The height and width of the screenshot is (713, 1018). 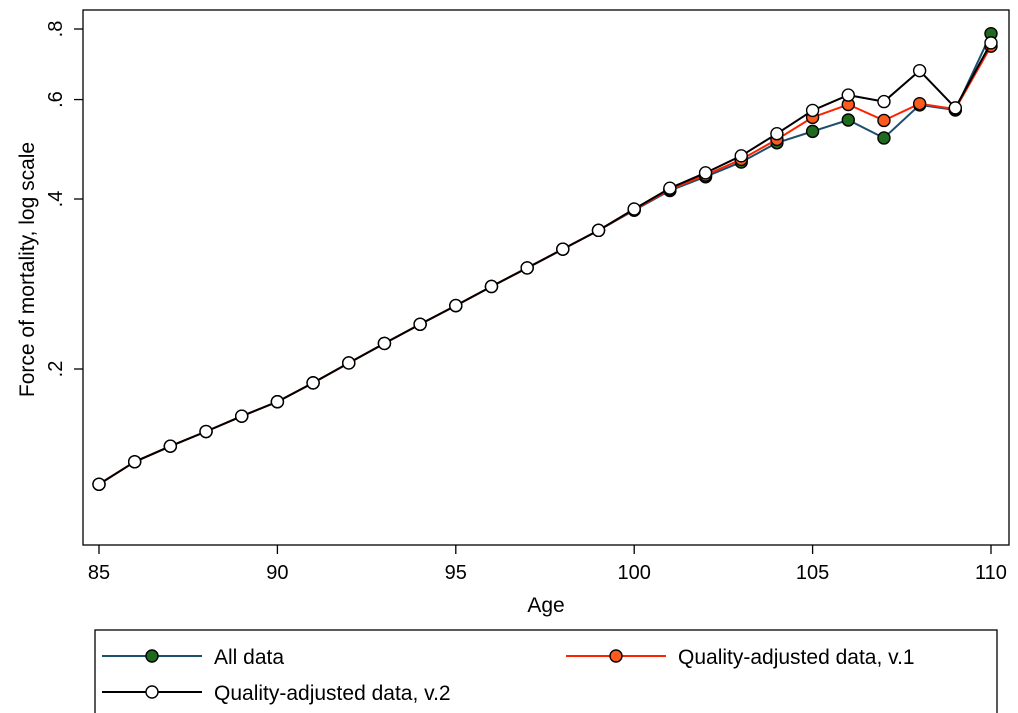 What do you see at coordinates (56, 199) in the screenshot?
I see `y-tick-label: .4` at bounding box center [56, 199].